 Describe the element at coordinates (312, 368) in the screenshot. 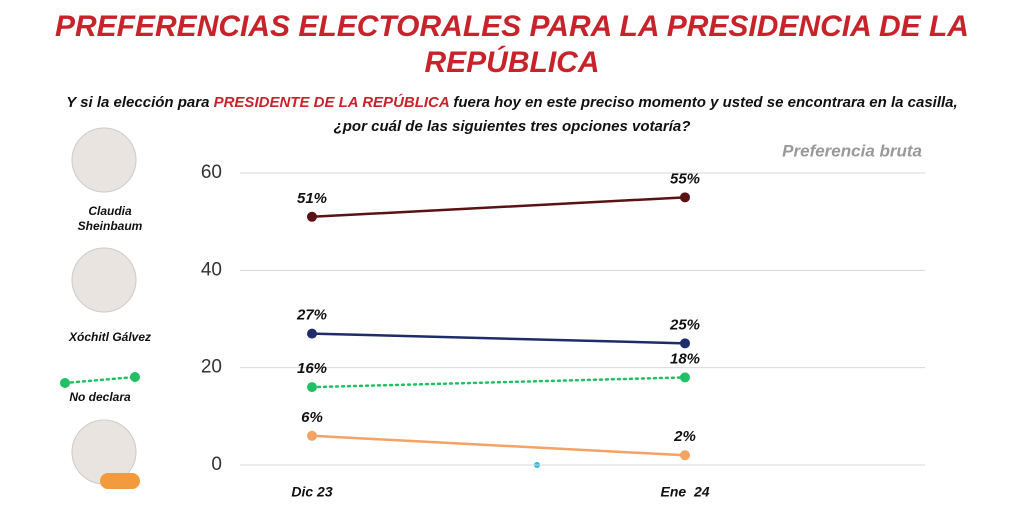

I see `data-label: 16%` at that location.